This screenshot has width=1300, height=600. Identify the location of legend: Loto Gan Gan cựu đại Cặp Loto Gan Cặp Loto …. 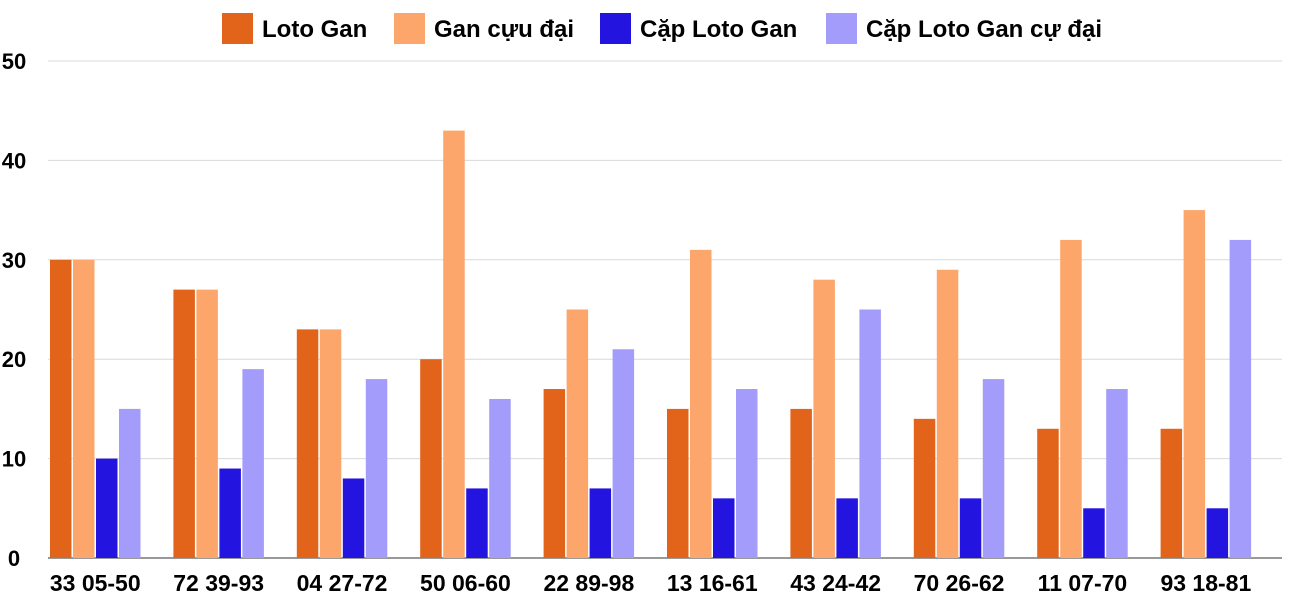
(662, 28).